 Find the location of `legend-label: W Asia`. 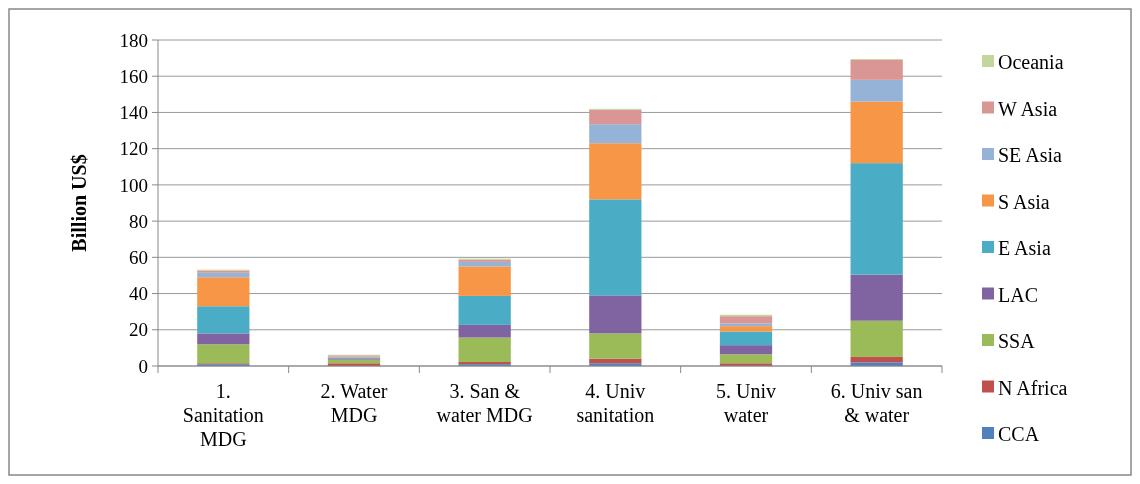

legend-label: W Asia is located at coordinates (1028, 108).